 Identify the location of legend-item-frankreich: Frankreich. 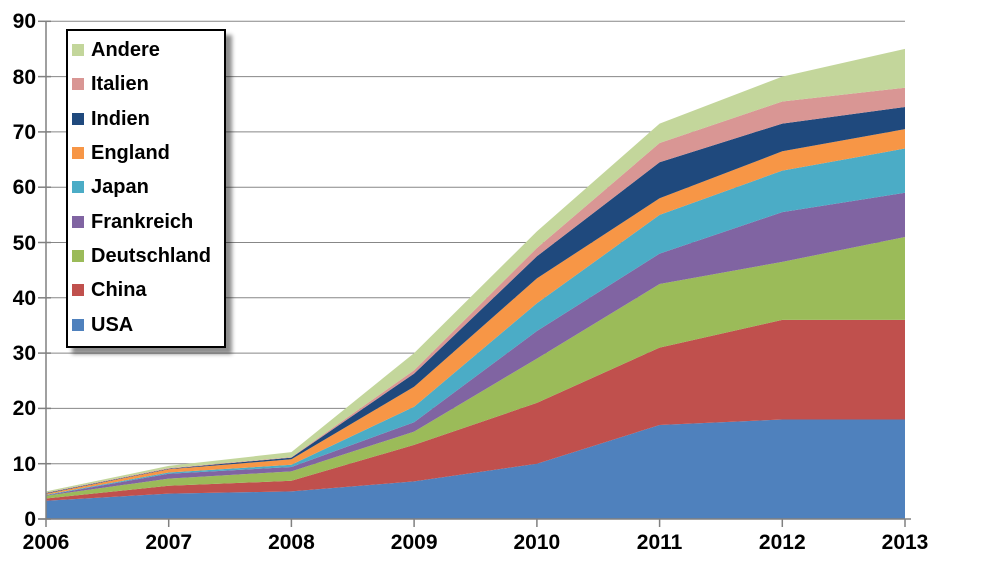
(148, 221).